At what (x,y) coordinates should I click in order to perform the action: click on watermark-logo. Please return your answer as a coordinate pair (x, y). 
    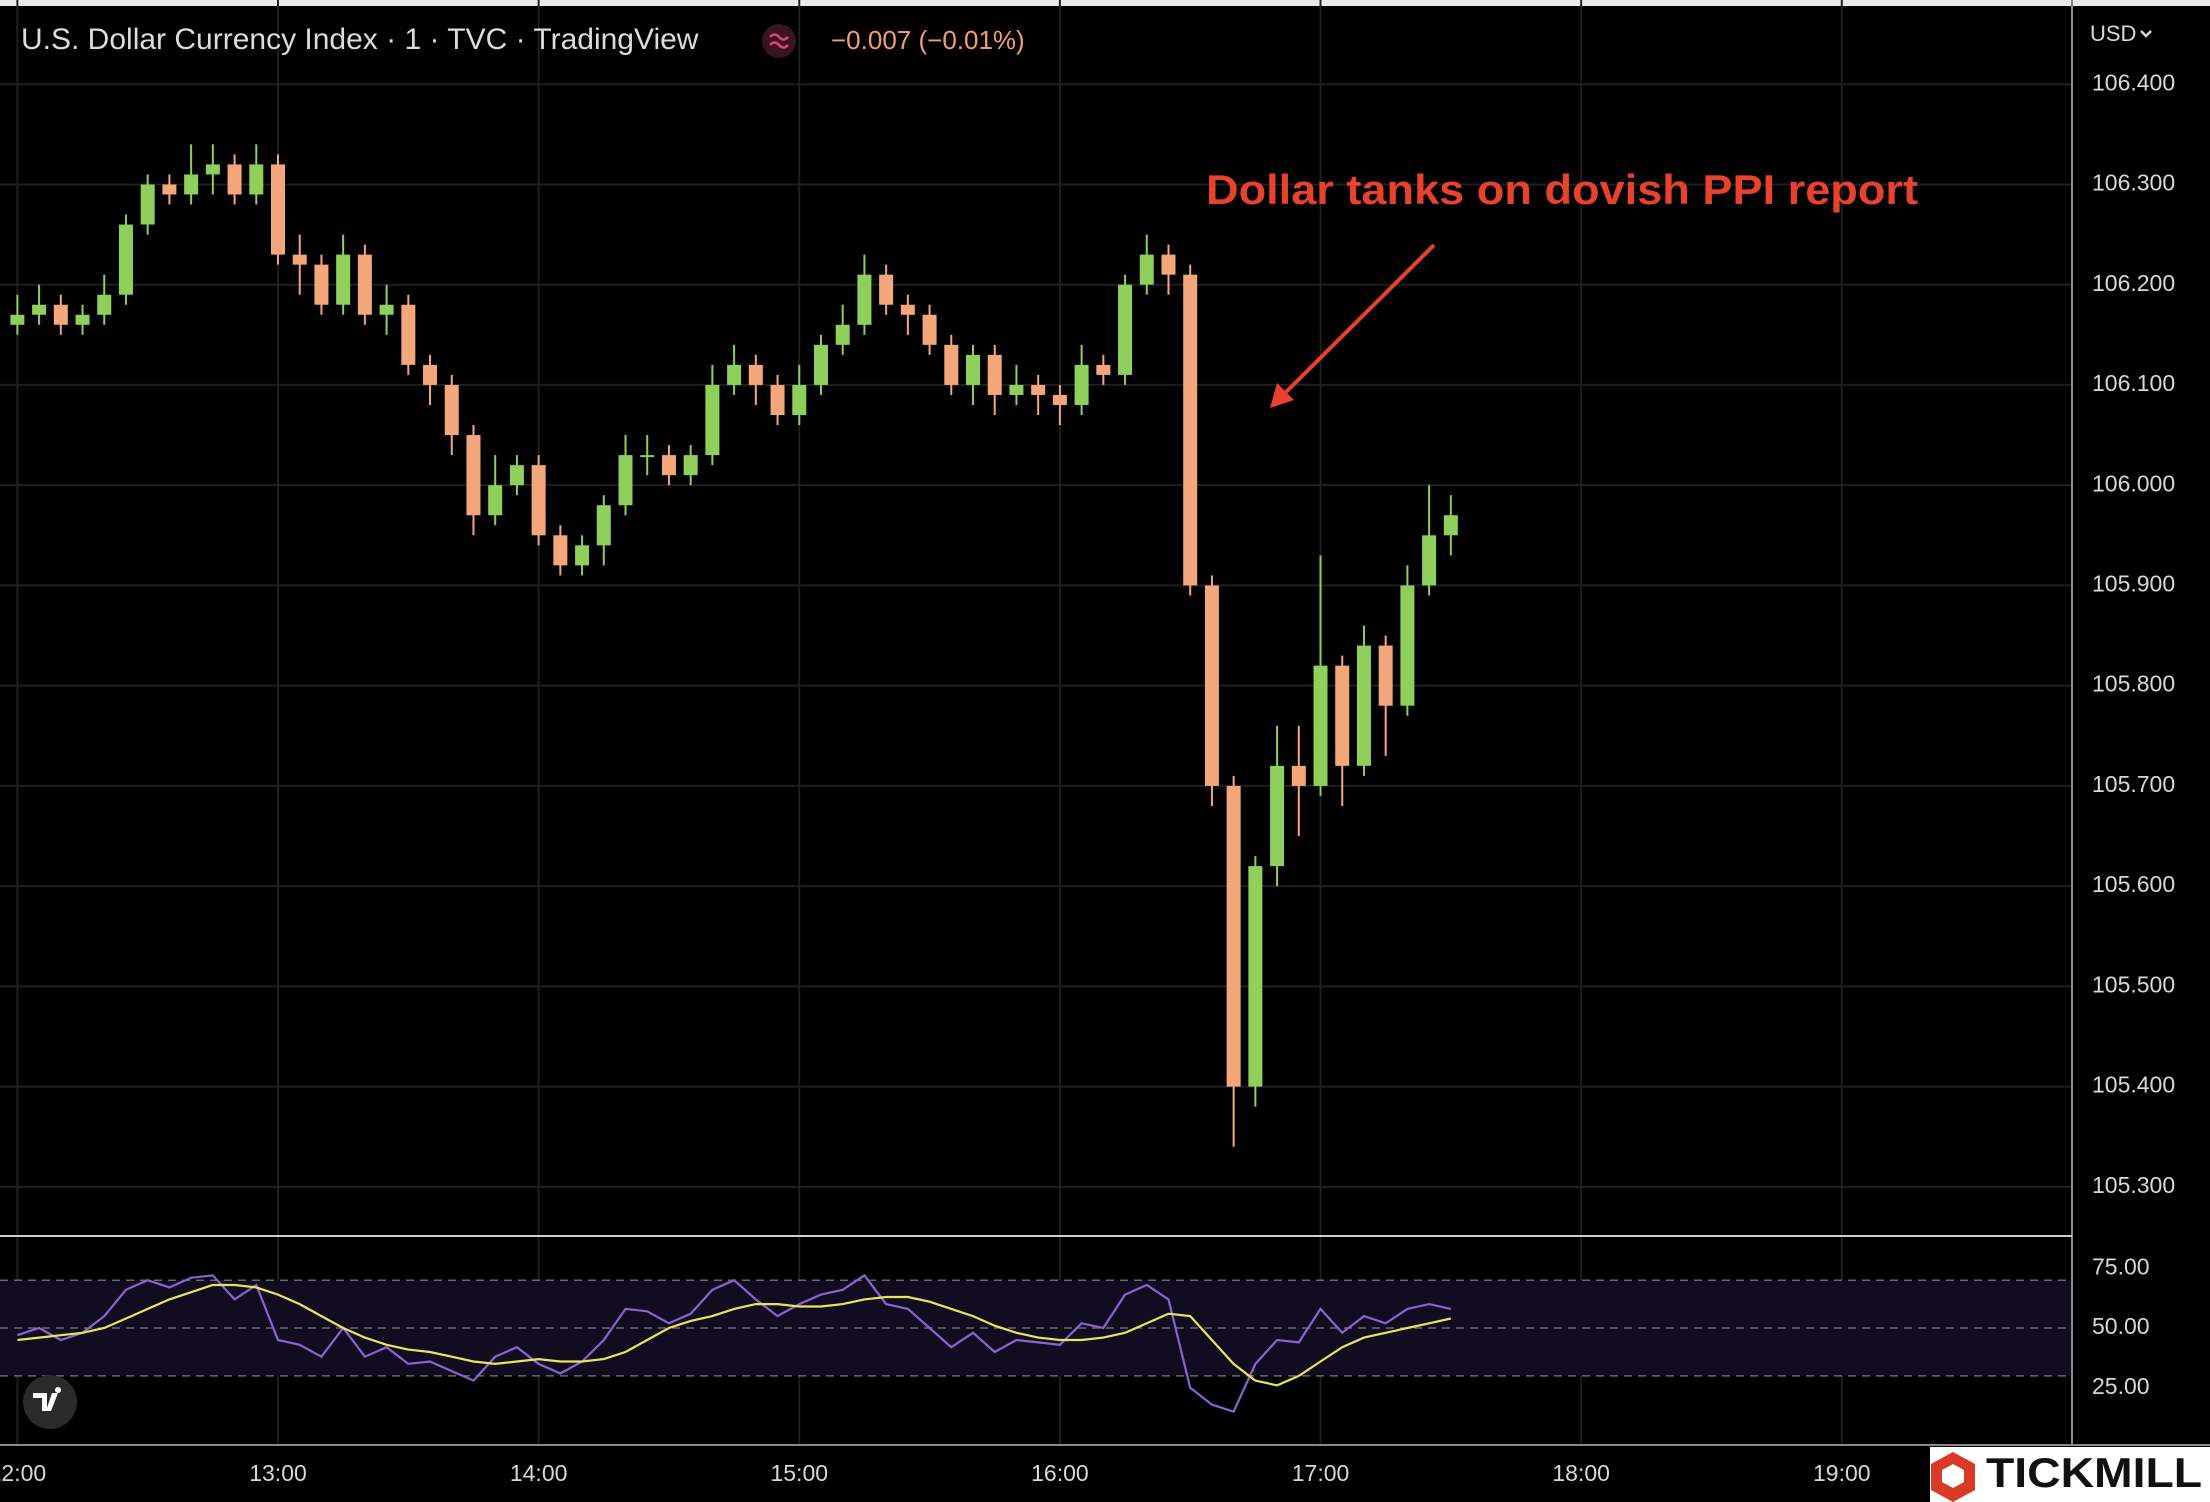
    Looking at the image, I should click on (1953, 1477).